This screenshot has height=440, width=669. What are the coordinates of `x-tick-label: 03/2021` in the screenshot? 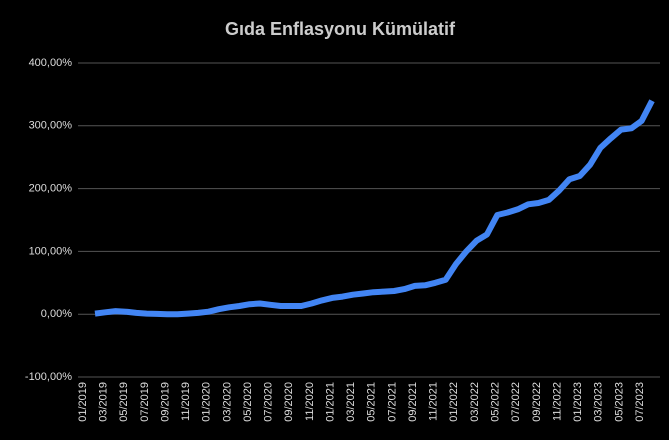 It's located at (351, 402).